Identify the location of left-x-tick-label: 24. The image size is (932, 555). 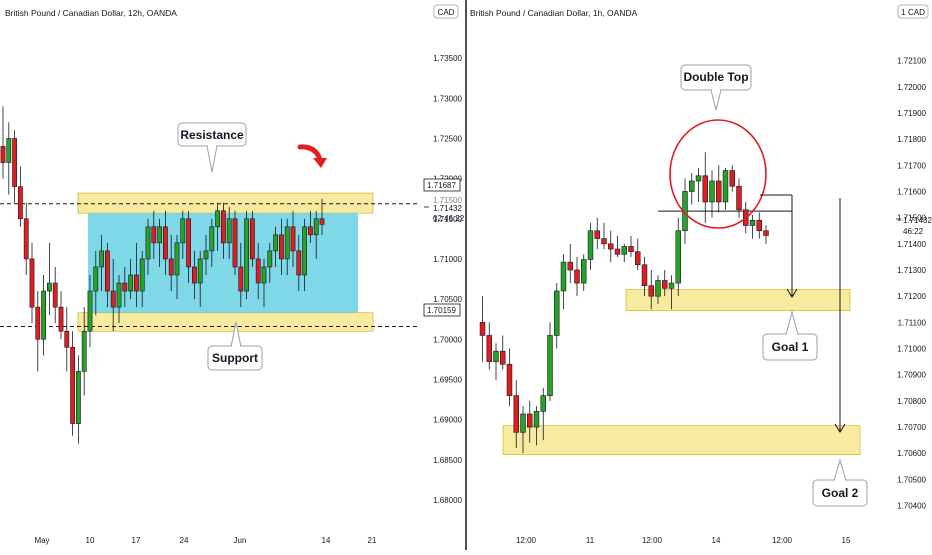
(184, 540).